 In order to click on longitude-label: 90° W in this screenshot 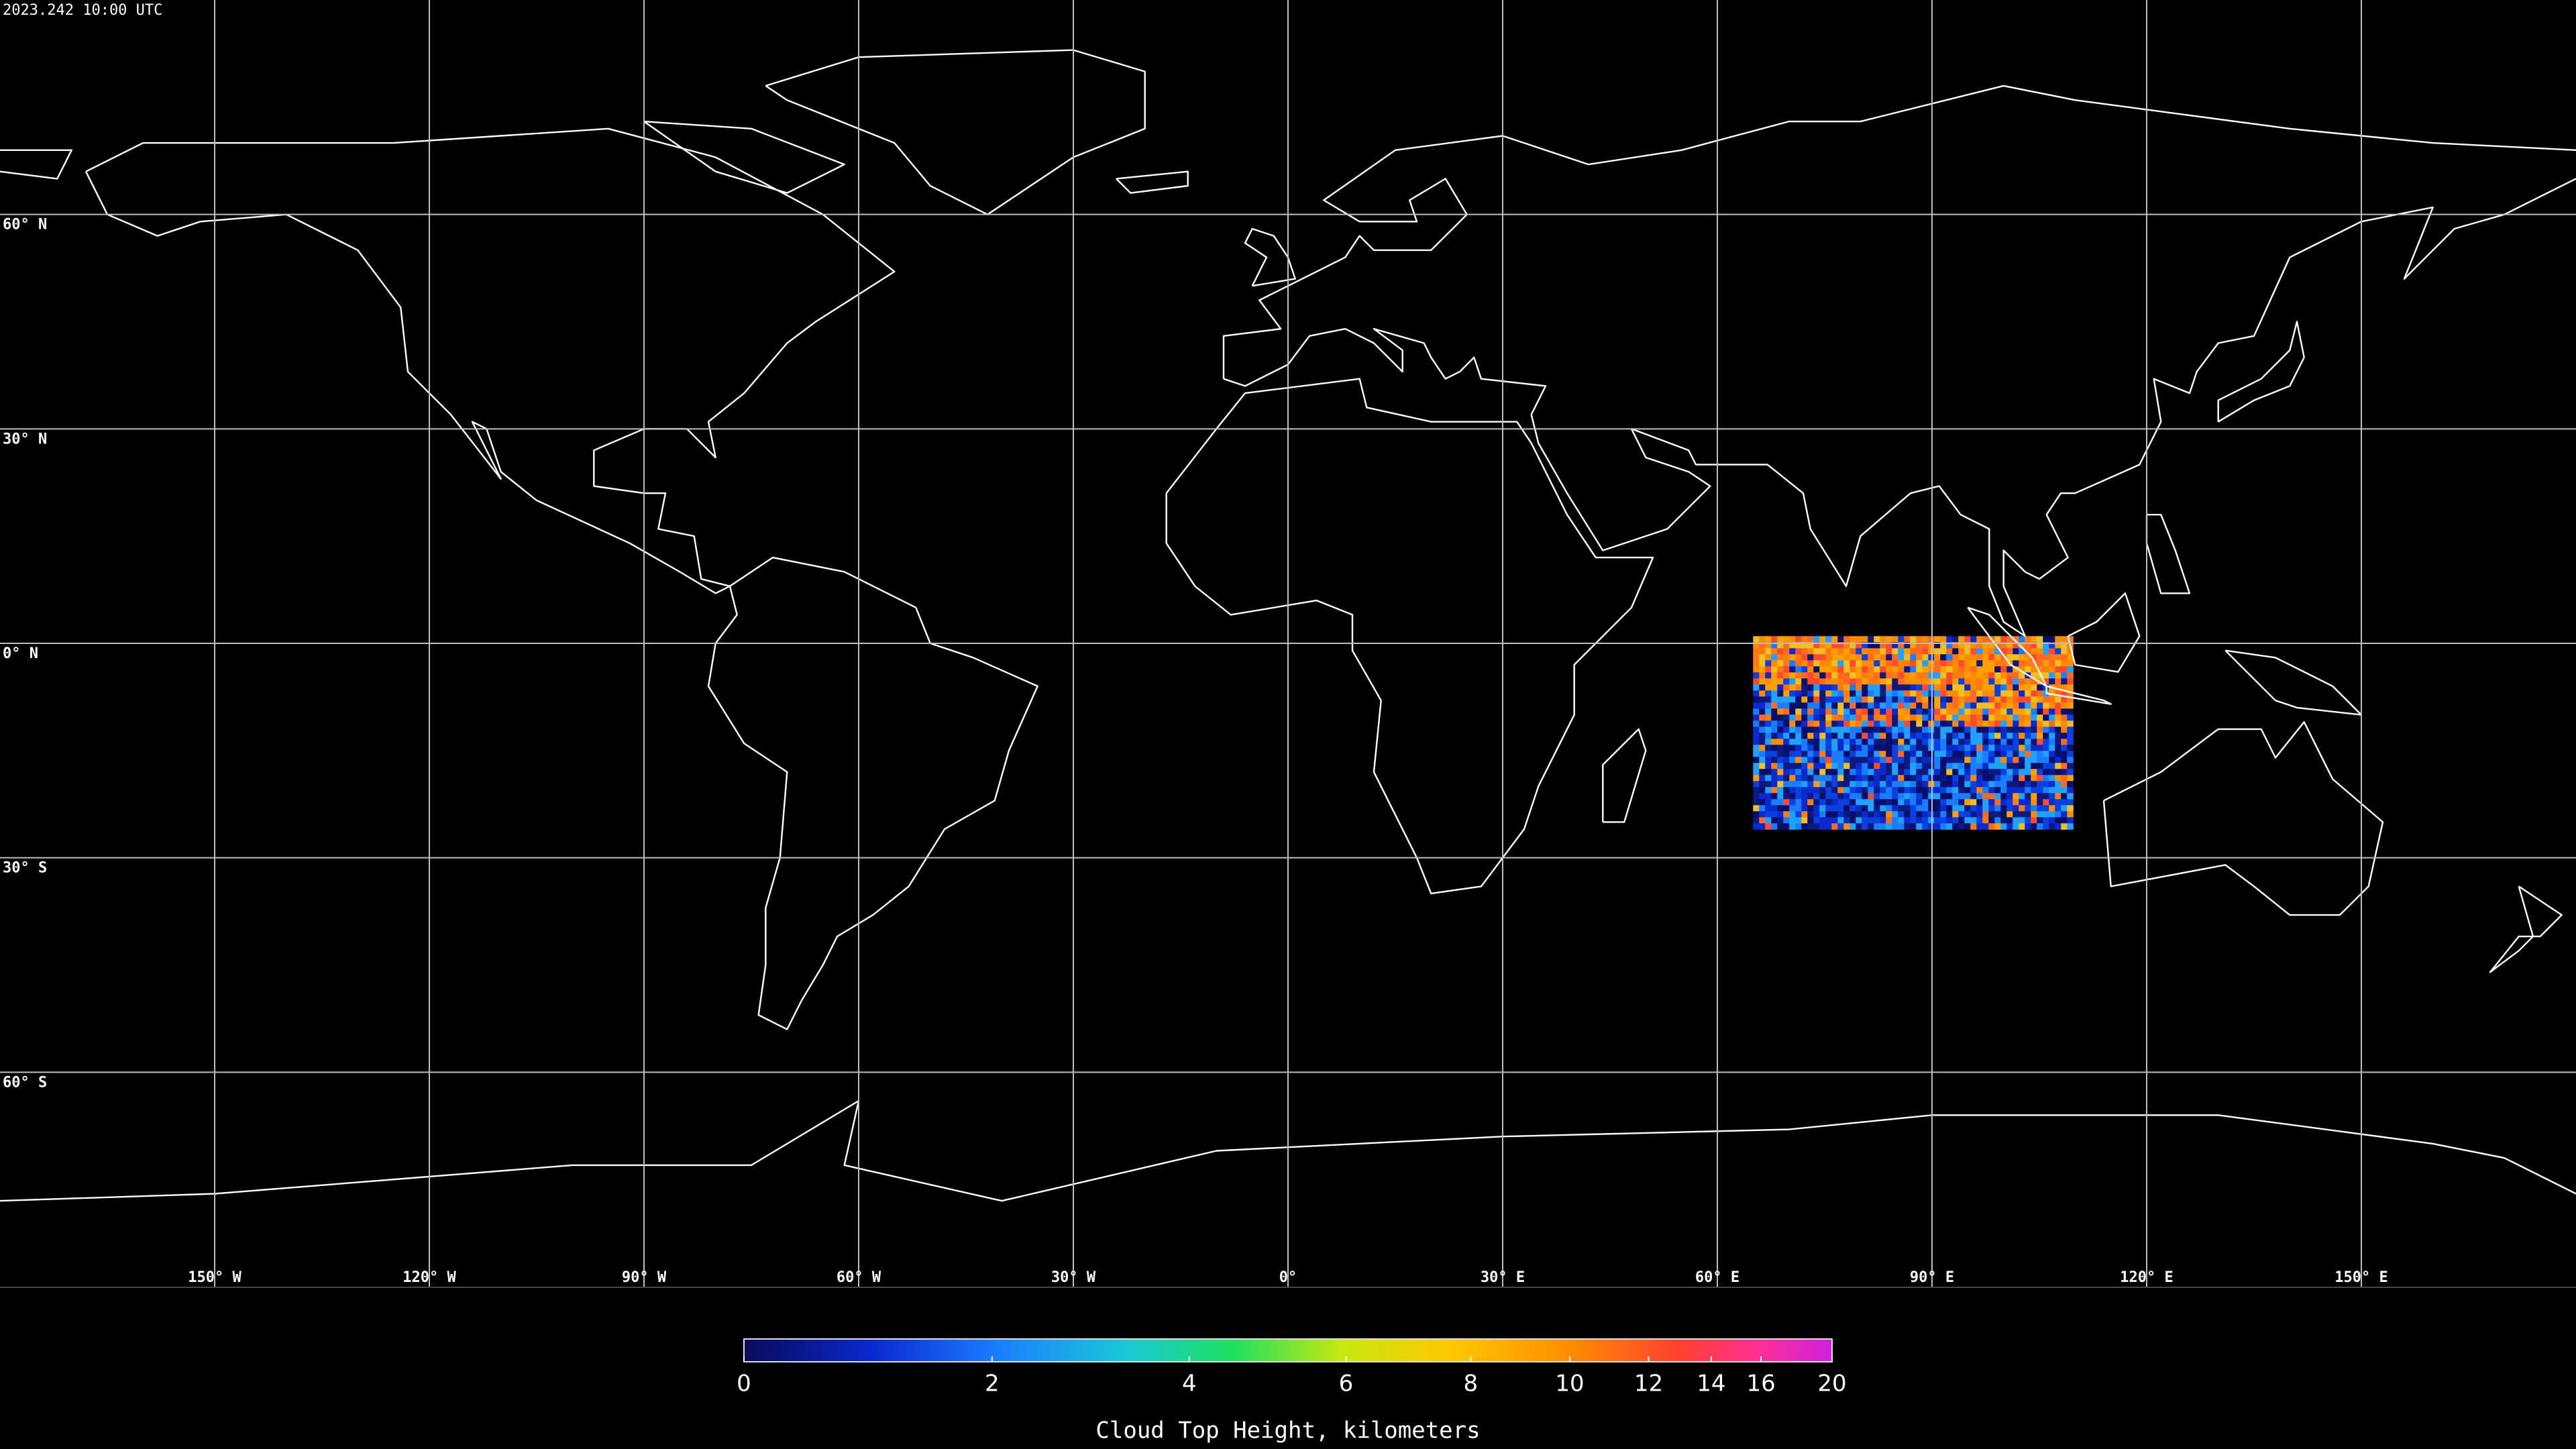, I will do `click(644, 1277)`.